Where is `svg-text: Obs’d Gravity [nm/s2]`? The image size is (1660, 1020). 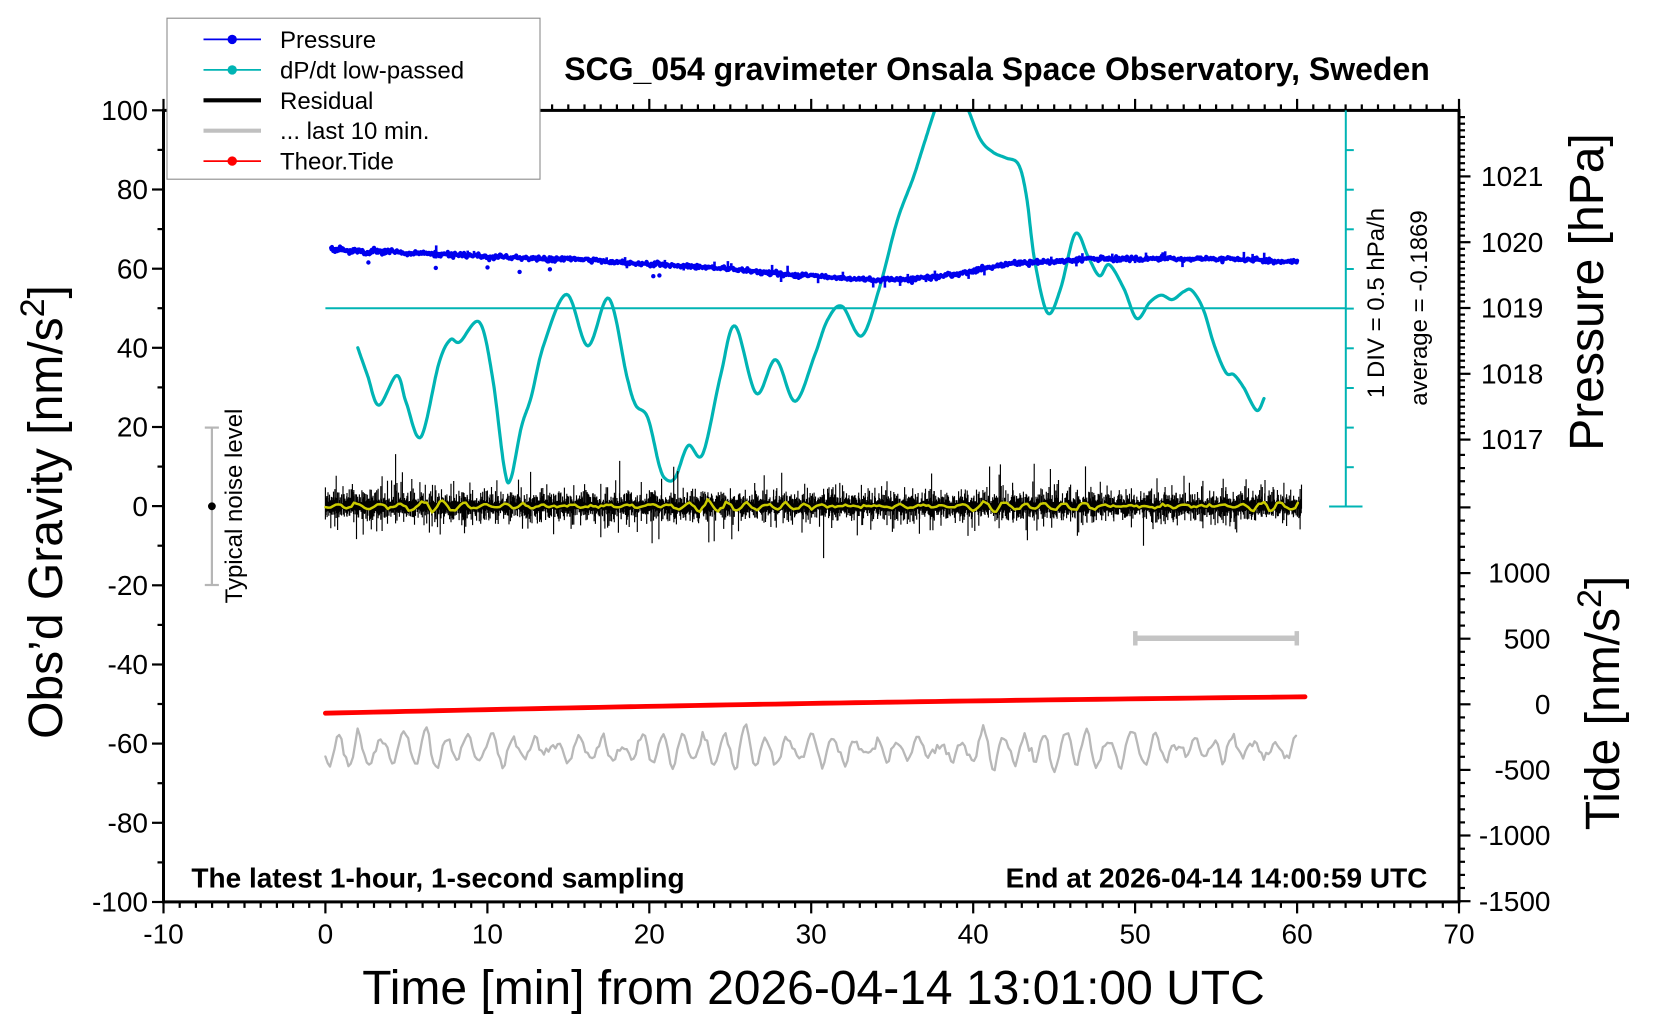
svg-text: Obs’d Gravity [nm/s2] is located at coordinates (43, 512).